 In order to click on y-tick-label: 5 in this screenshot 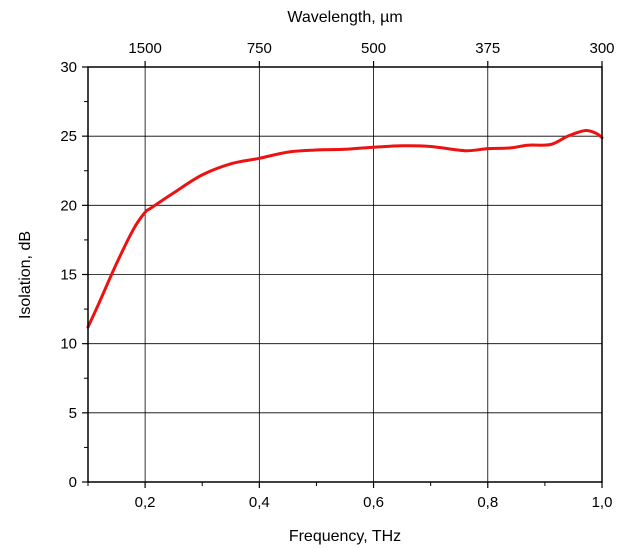, I will do `click(73, 413)`.